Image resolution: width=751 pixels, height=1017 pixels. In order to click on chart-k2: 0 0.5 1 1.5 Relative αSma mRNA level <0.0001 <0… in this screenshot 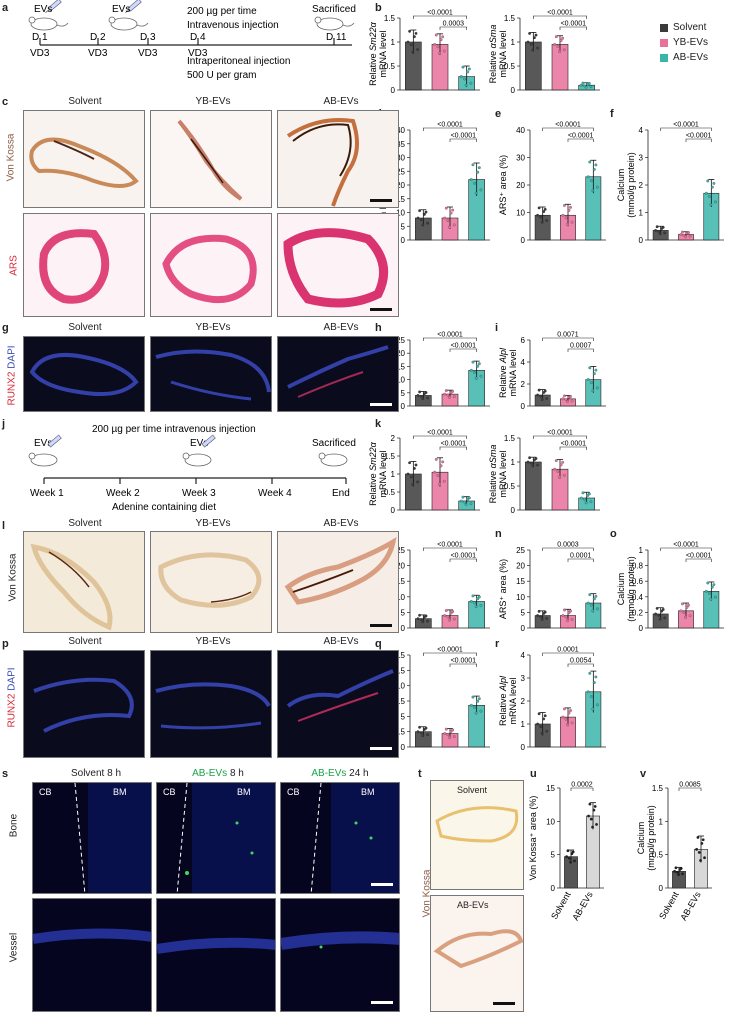, I will do `click(544, 472)`.